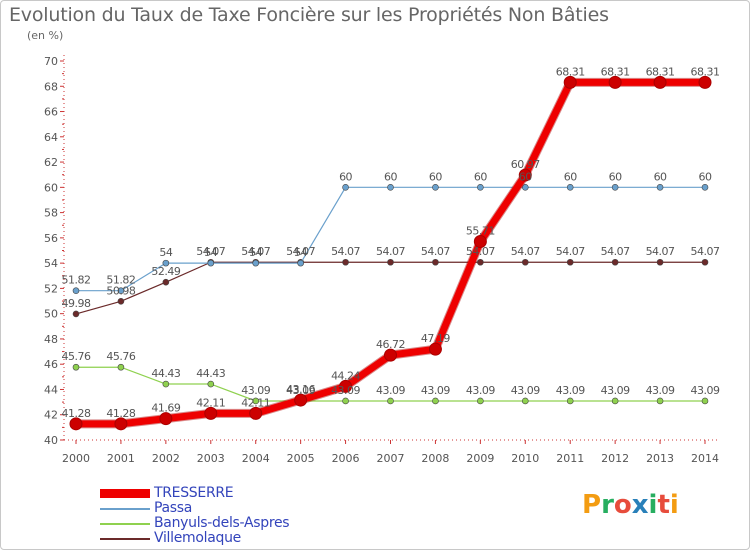  What do you see at coordinates (51, 364) in the screenshot?
I see `y-tick-label: 46` at bounding box center [51, 364].